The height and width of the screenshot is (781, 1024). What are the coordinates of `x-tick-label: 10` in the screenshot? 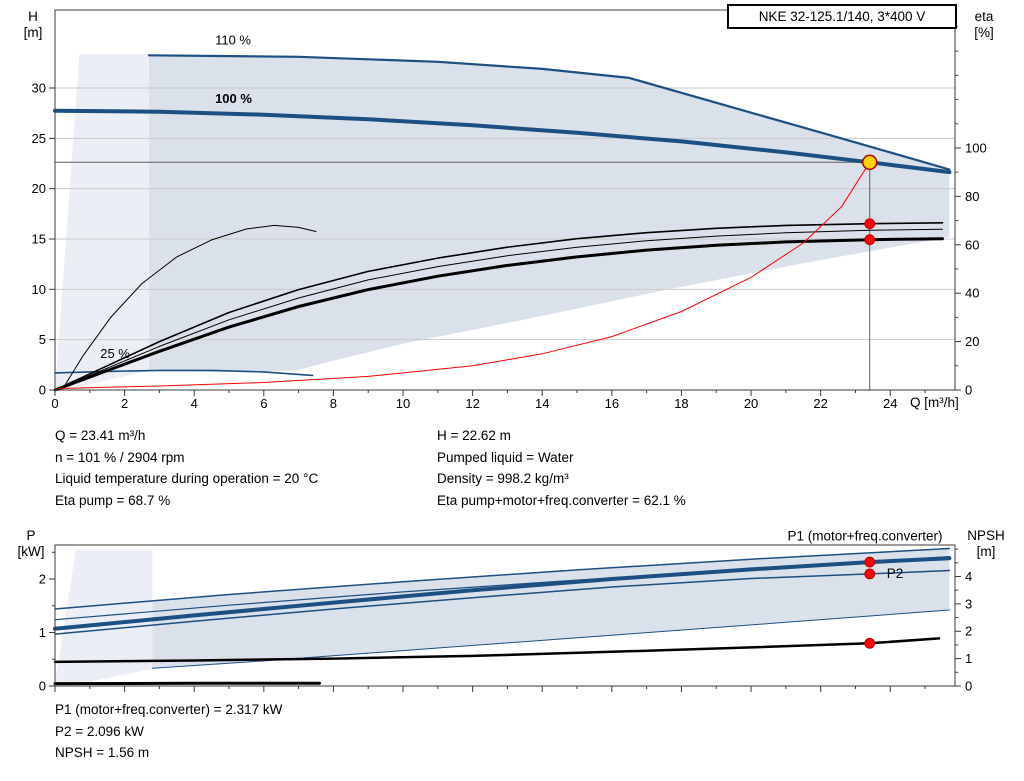 It's located at (403, 403).